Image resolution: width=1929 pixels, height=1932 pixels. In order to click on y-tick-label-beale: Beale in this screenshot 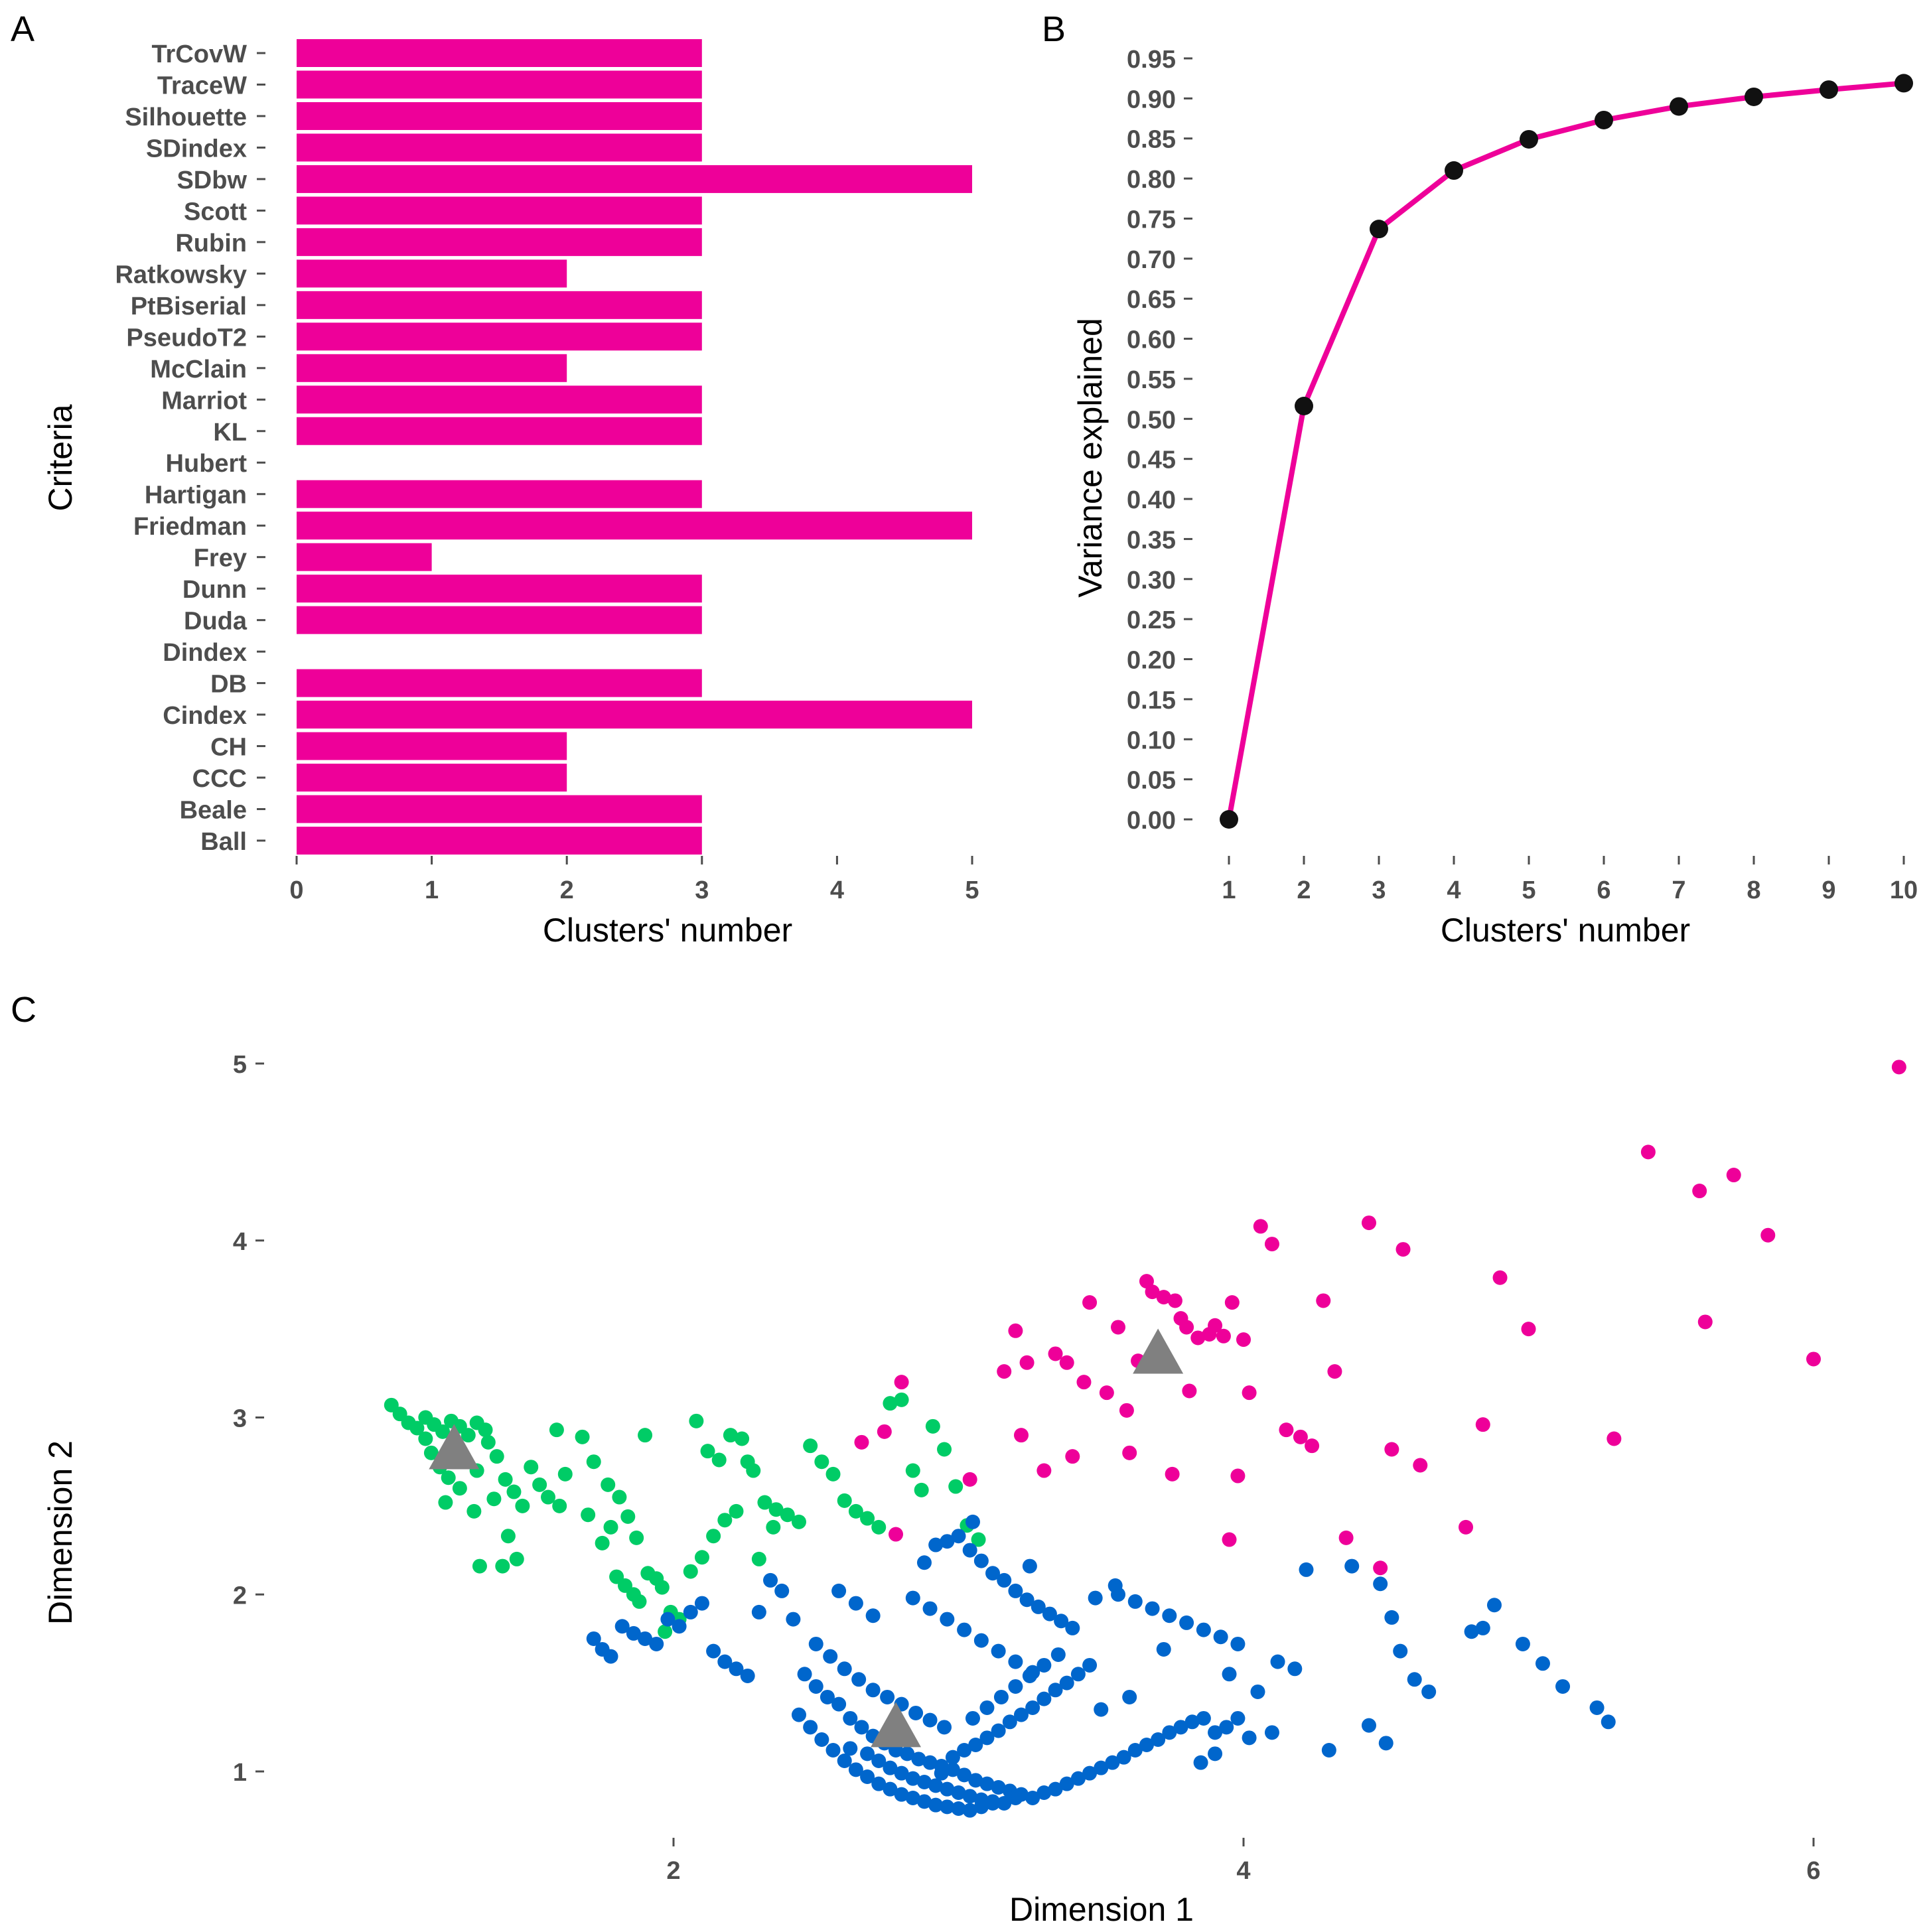, I will do `click(214, 811)`.